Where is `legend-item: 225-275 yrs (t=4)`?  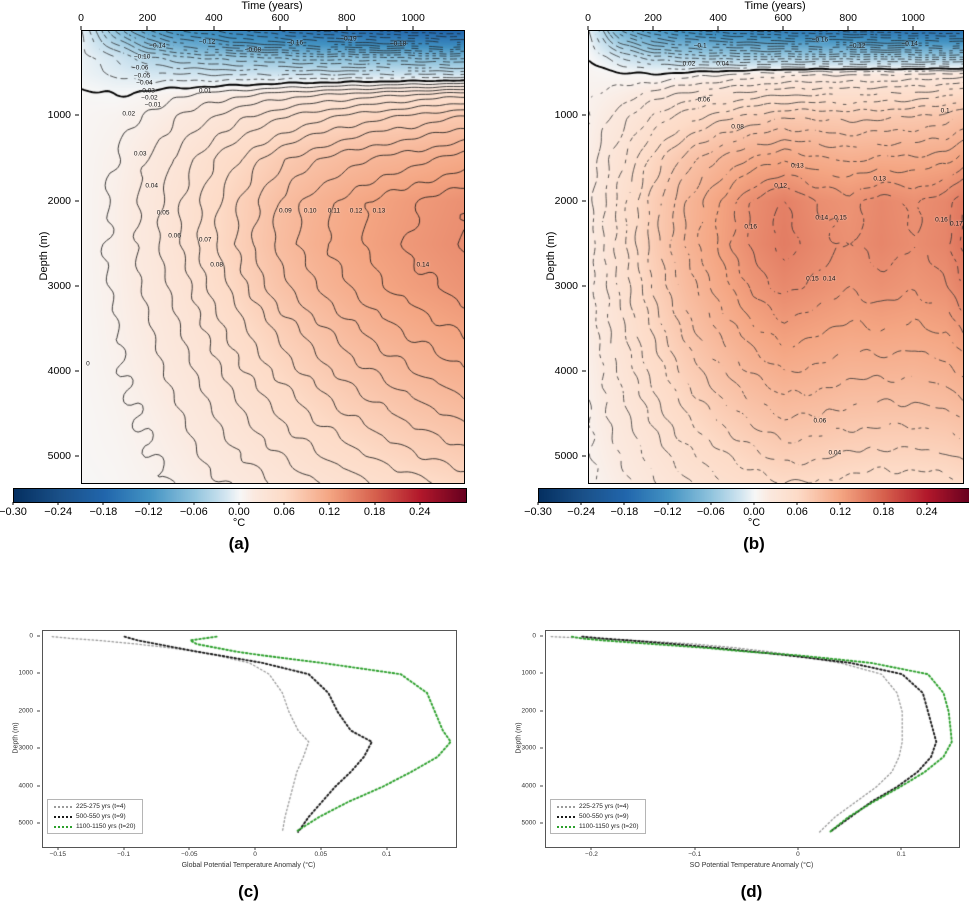 legend-item: 225-275 yrs (t=4) is located at coordinates (95, 806).